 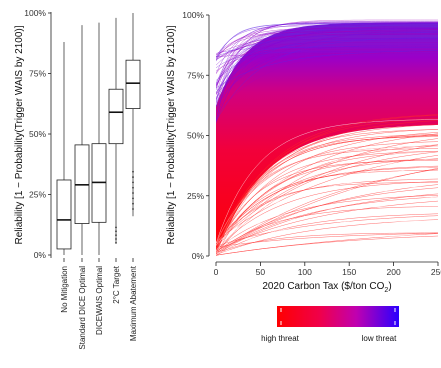 What do you see at coordinates (394, 272) in the screenshot?
I see `right-x-tick-label: 200` at bounding box center [394, 272].